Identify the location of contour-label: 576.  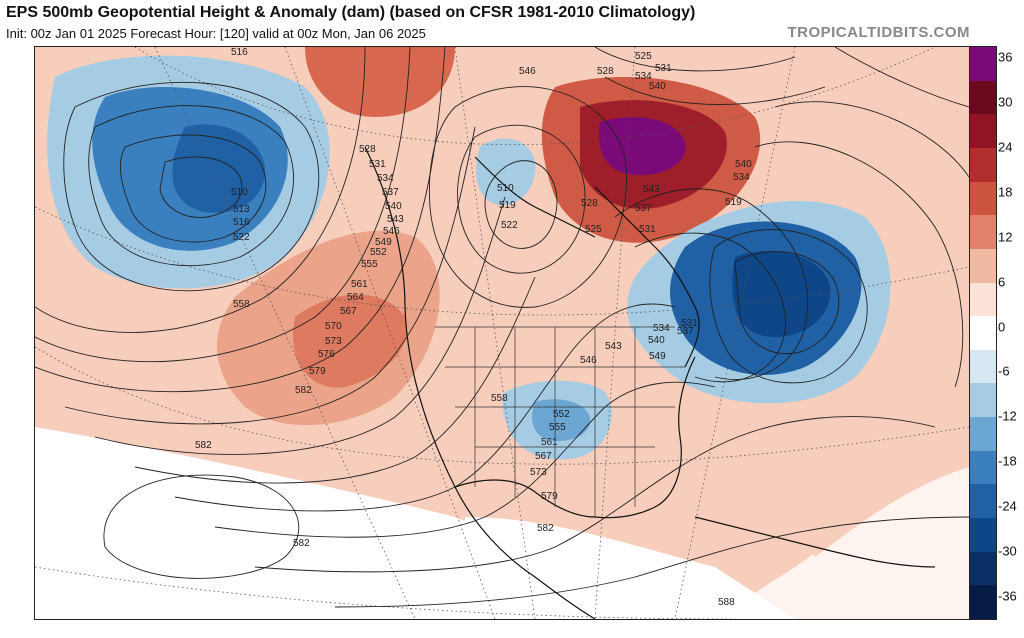
(326, 354).